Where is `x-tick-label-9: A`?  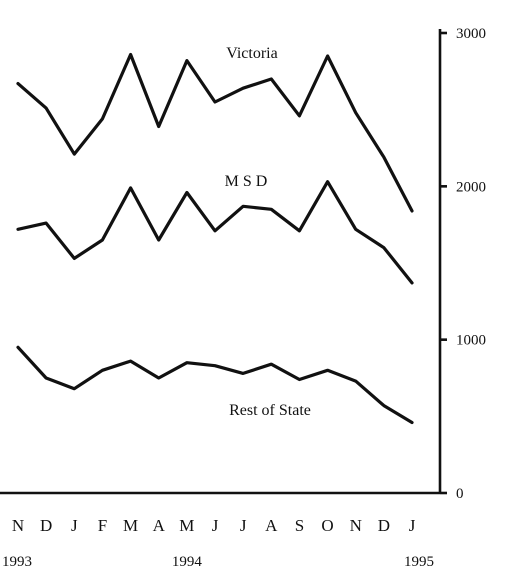
x-tick-label-9: A is located at coordinates (271, 525).